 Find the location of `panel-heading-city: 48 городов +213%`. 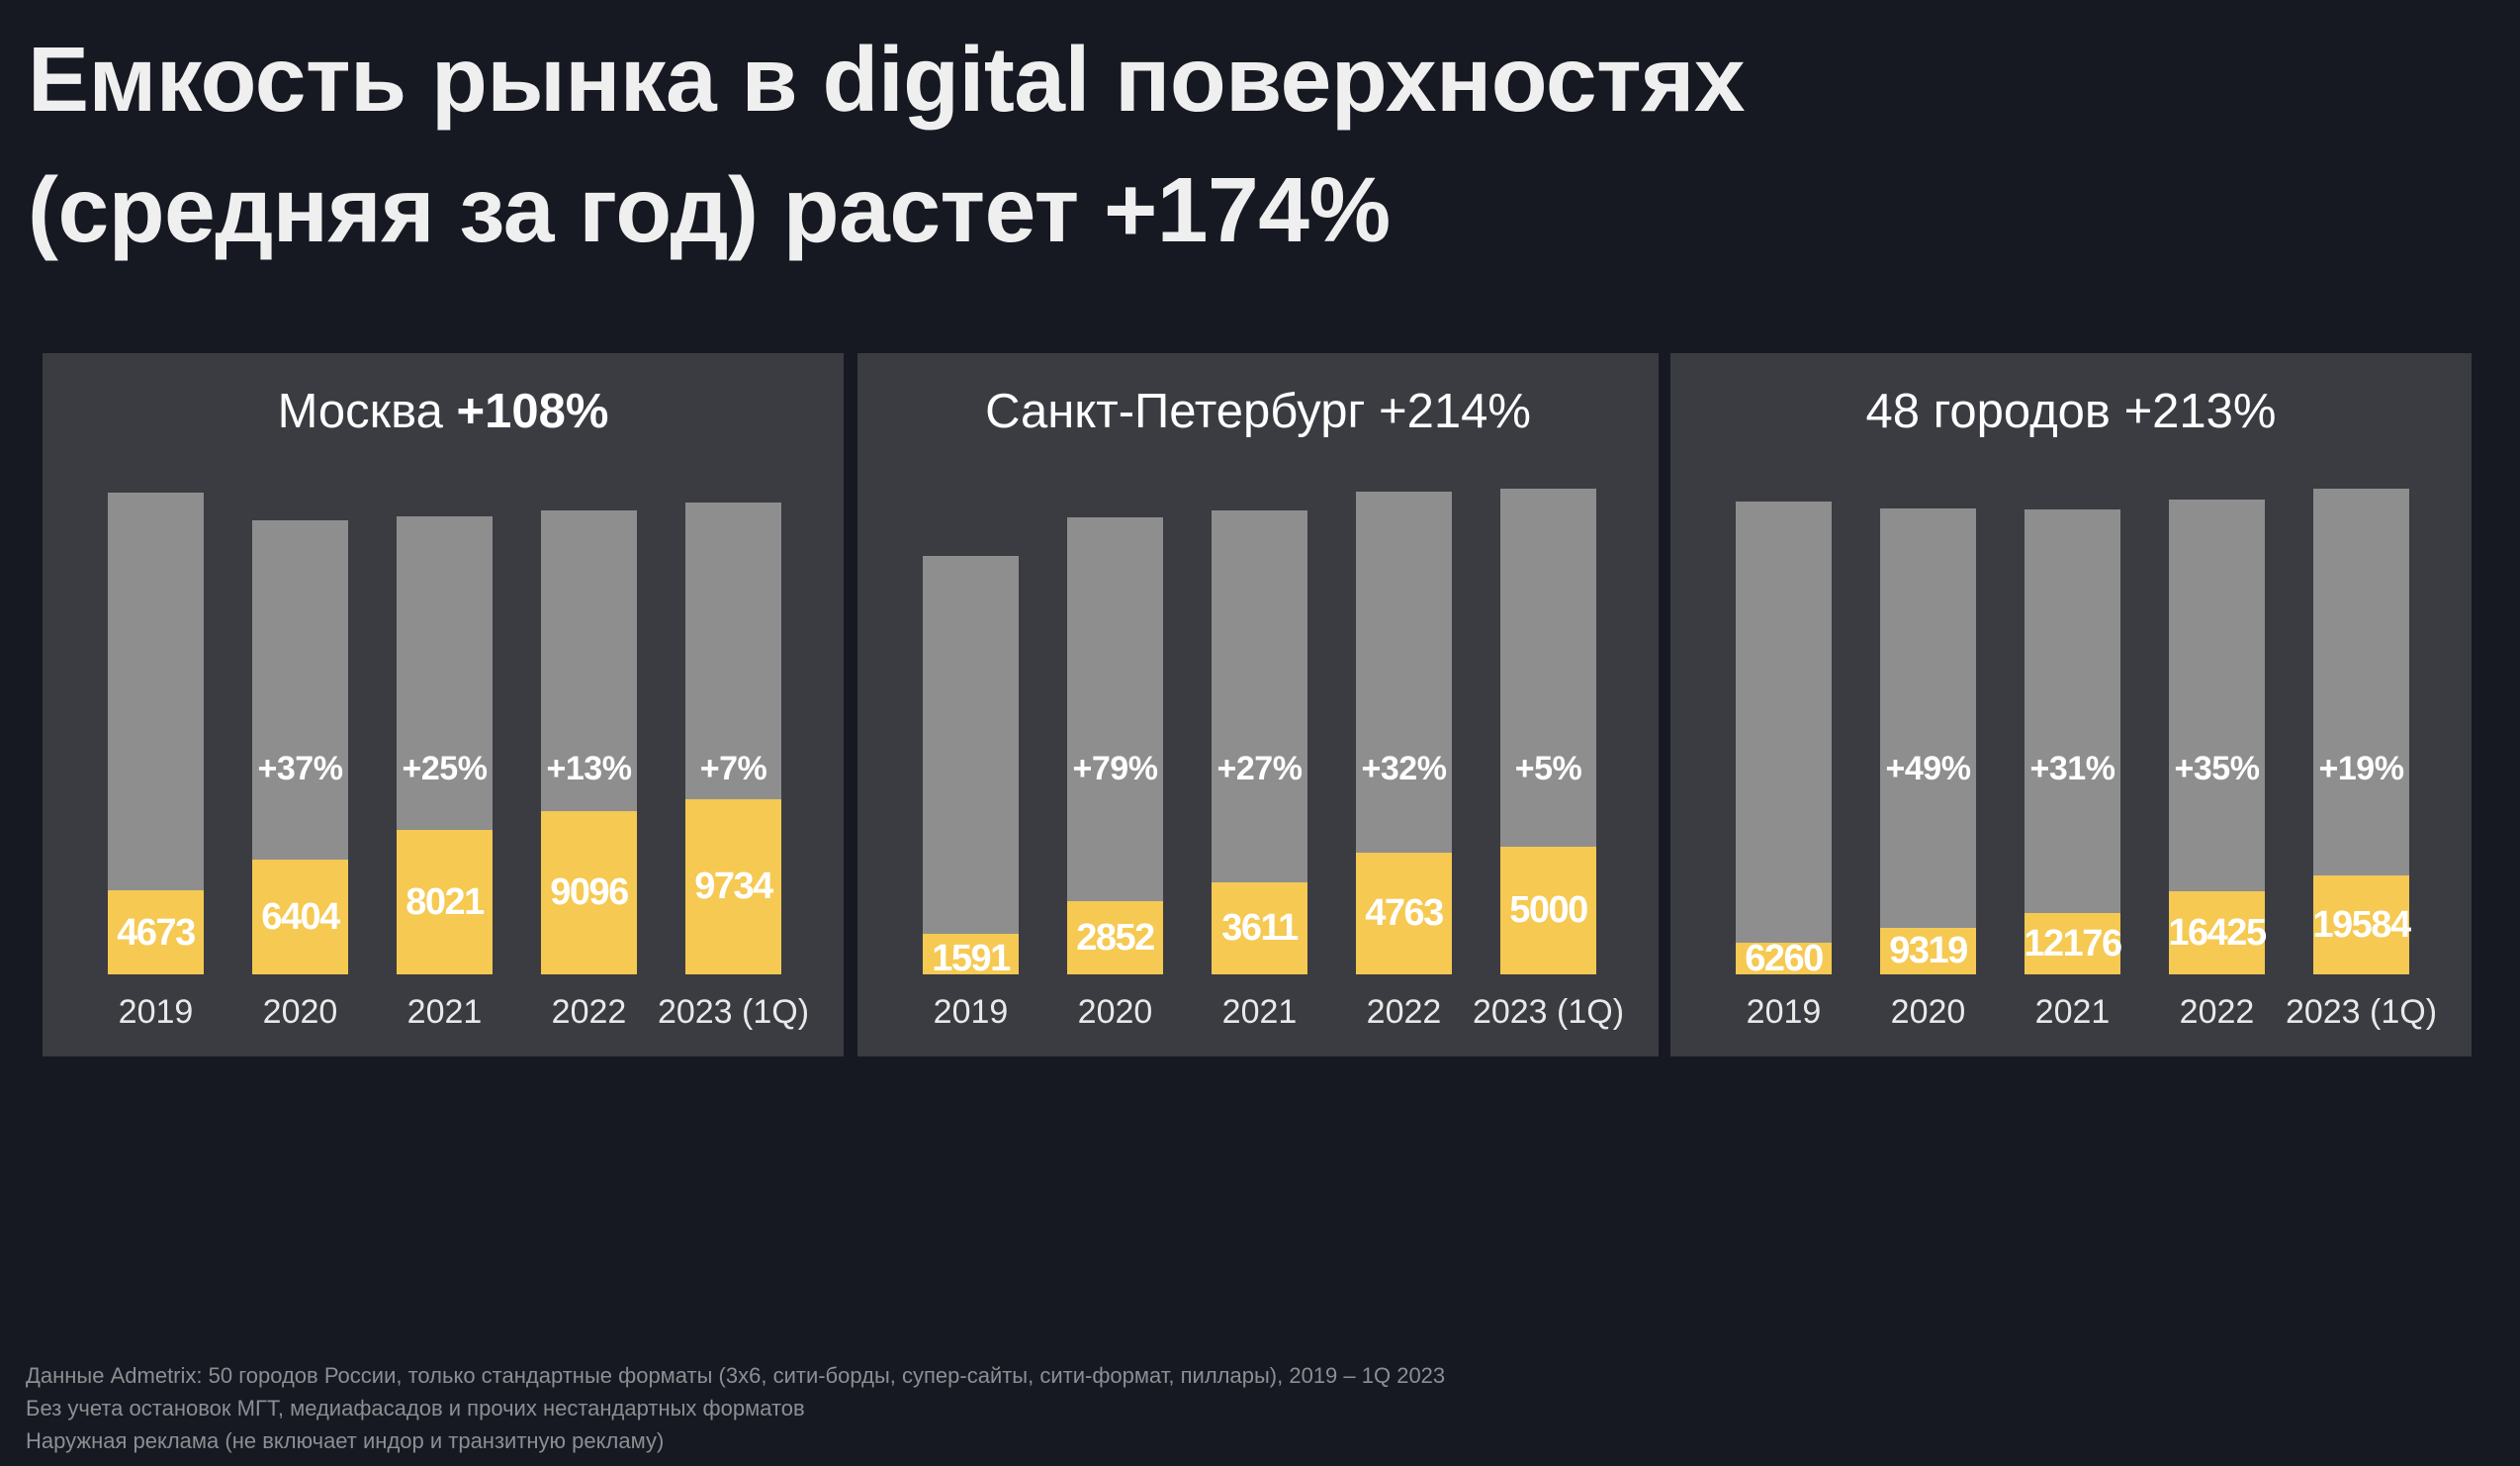

panel-heading-city: 48 городов +213% is located at coordinates (2071, 412).